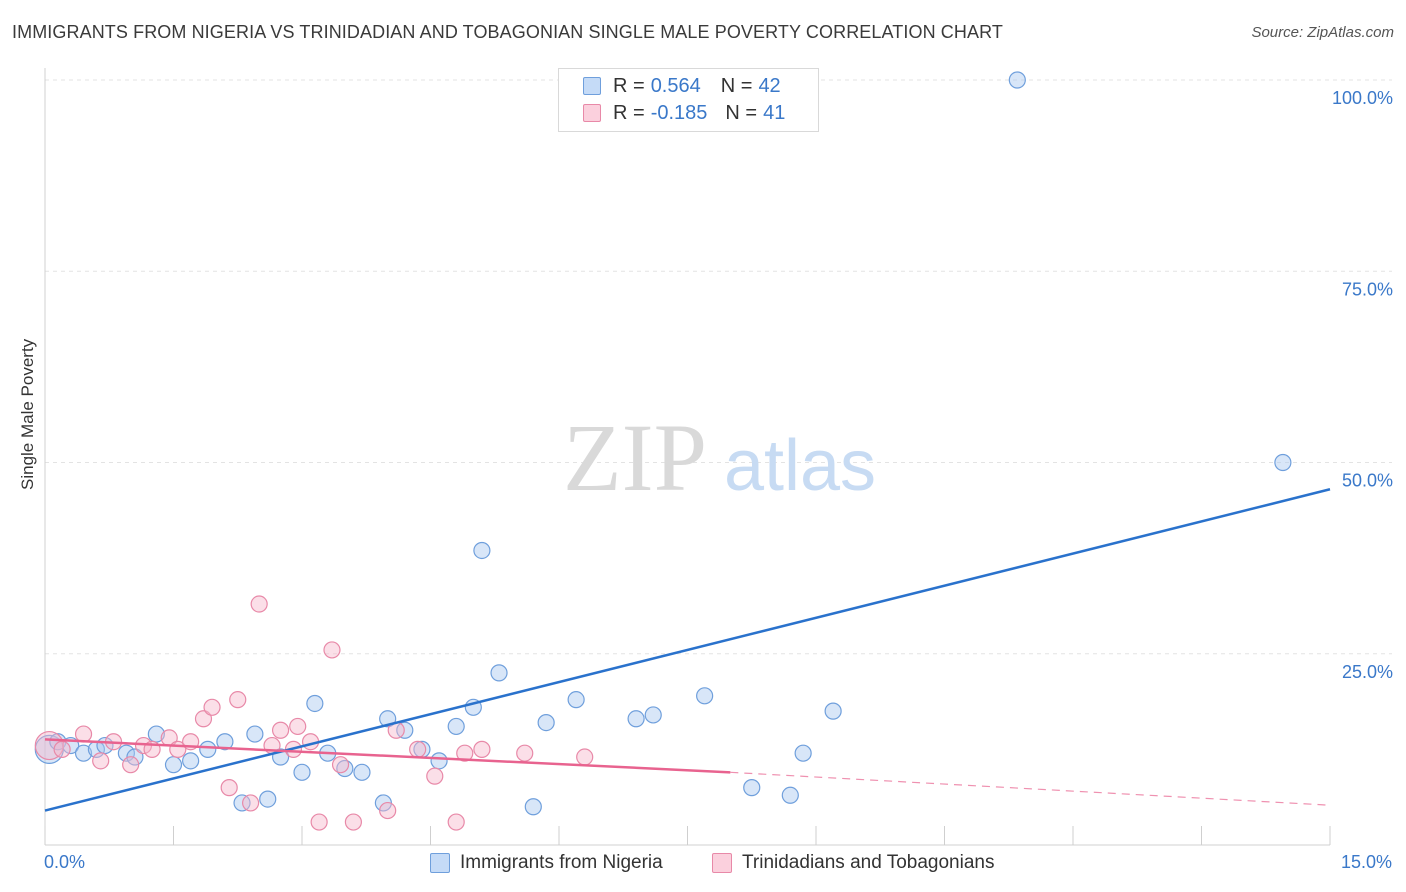  I want to click on trend-line-trinidad-extension, so click(1030, 788).